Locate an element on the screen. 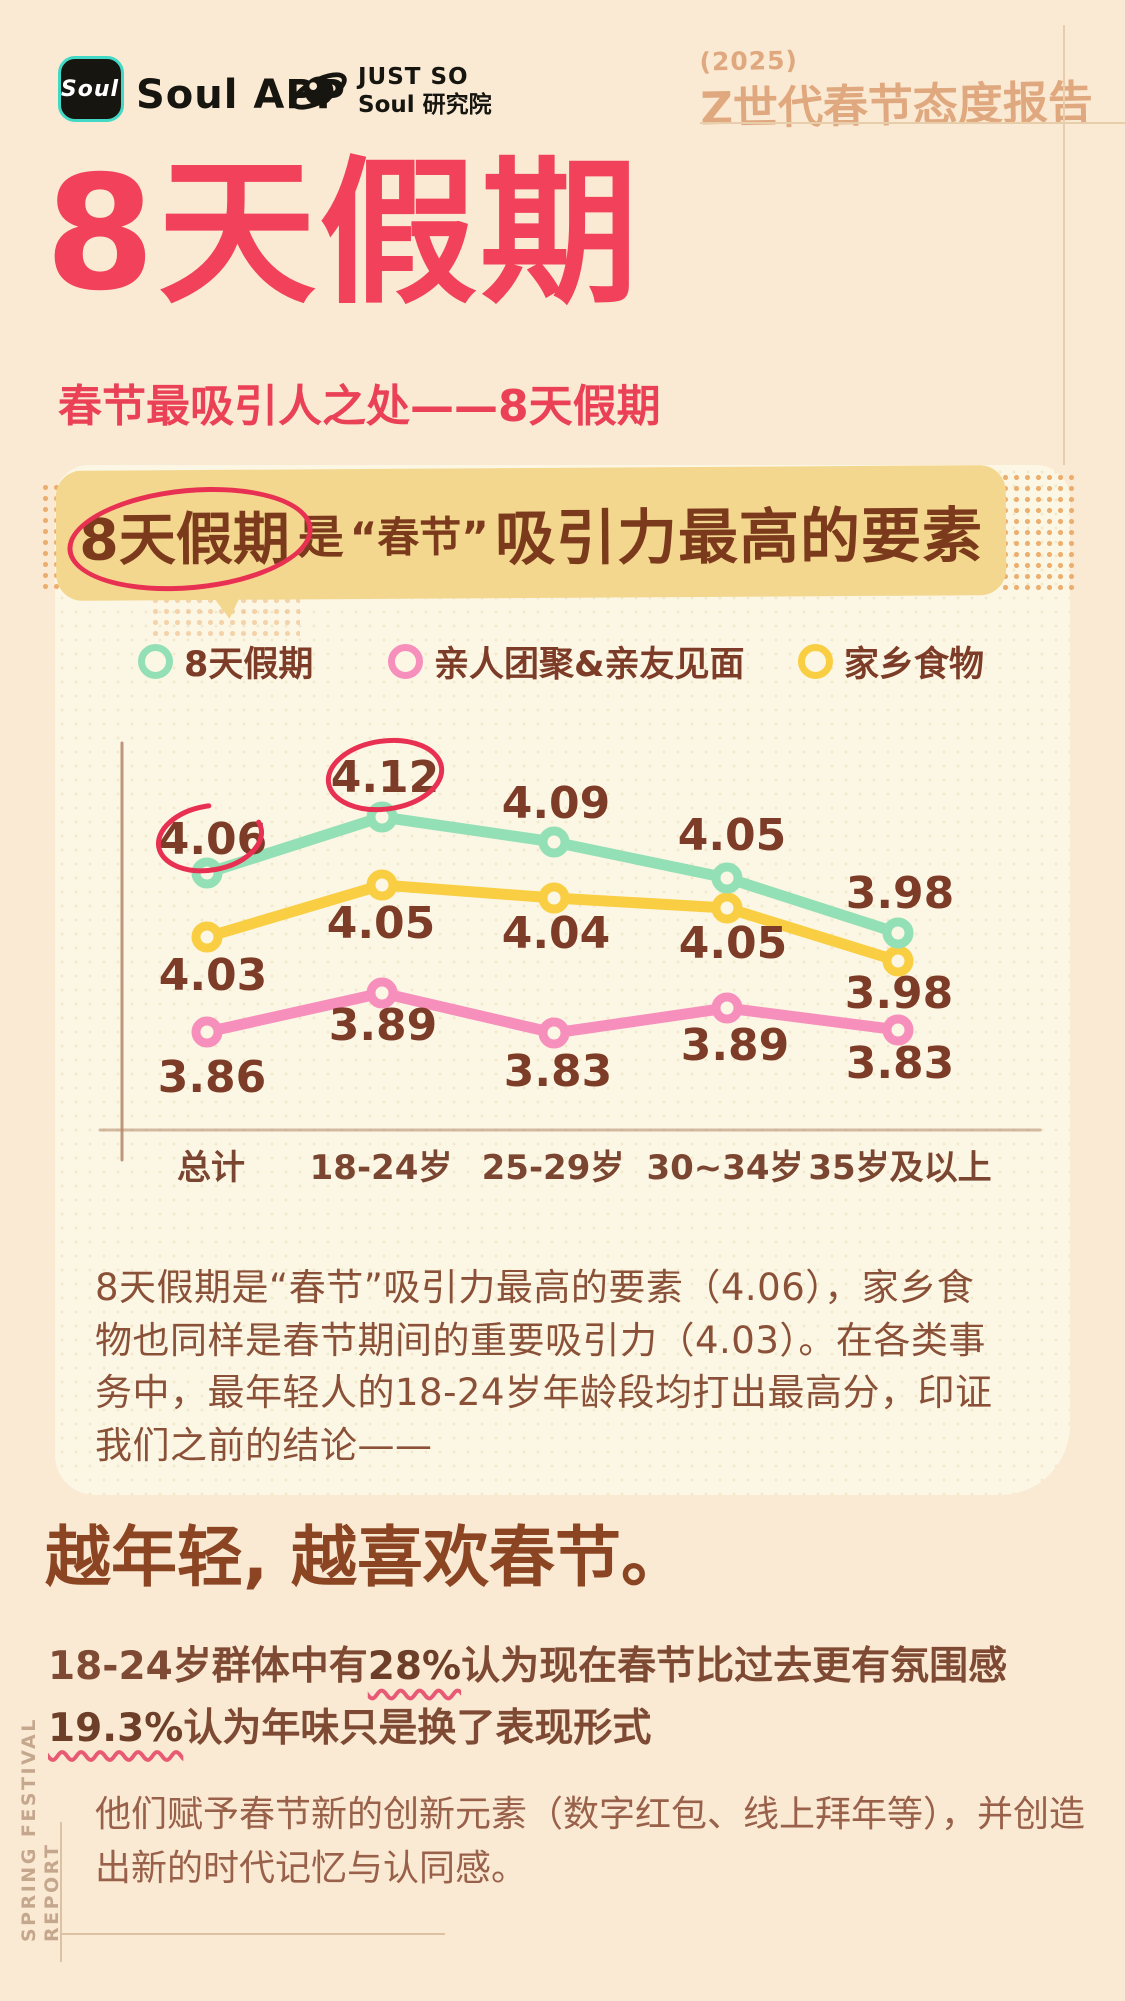  banner-circled-text: 8天假期 is located at coordinates (190, 539).